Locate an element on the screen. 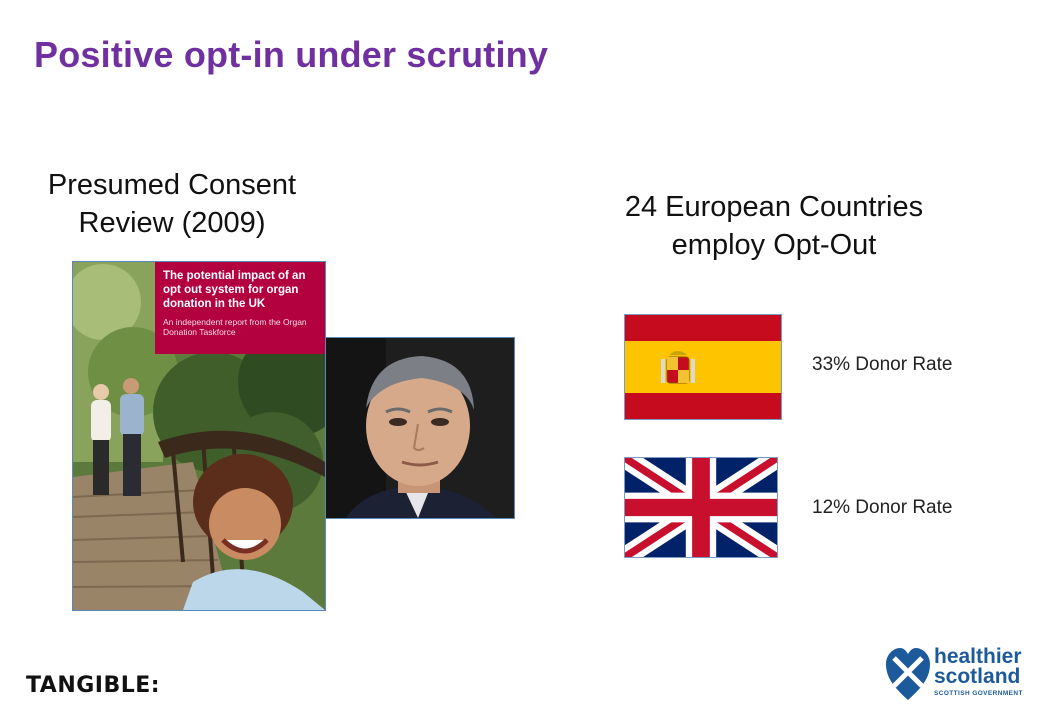 The image size is (1040, 720). logo-text-healthier: healthier is located at coordinates (978, 656).